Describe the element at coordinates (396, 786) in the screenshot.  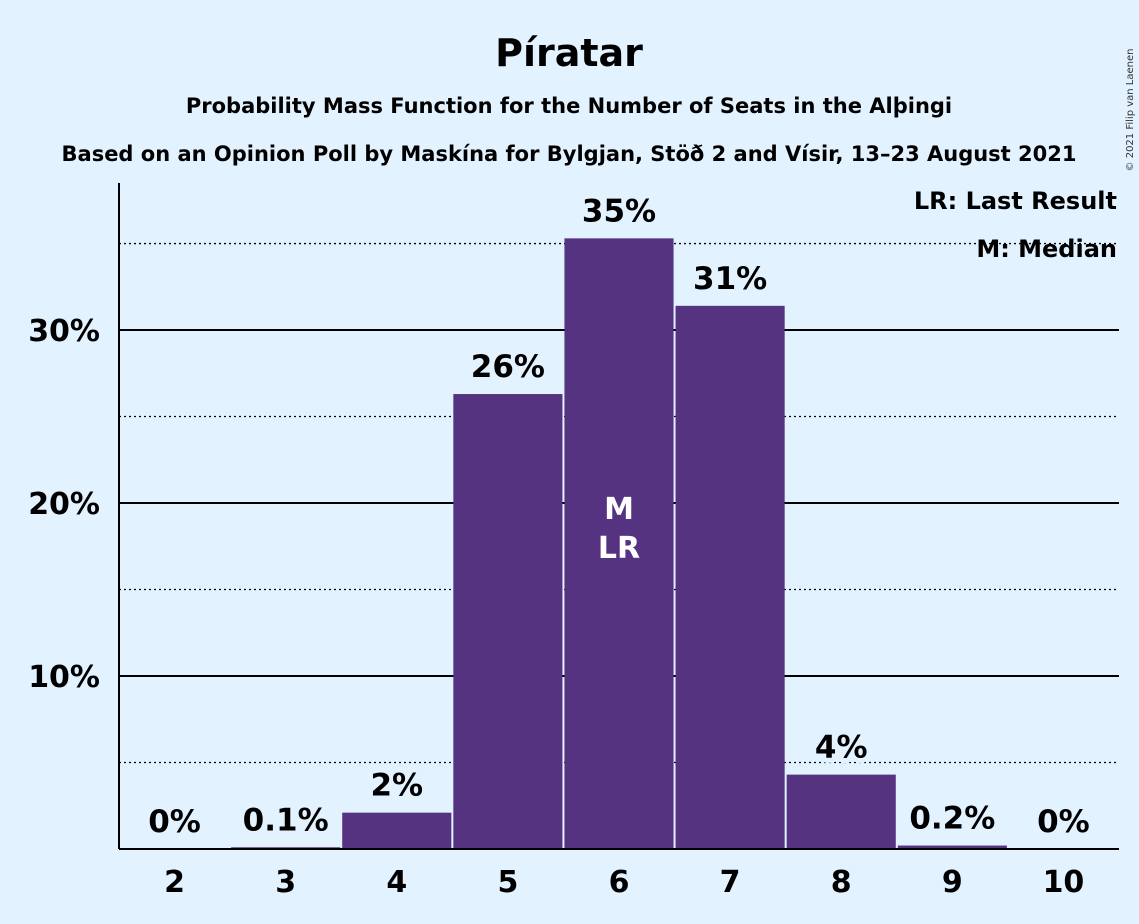
I see `bar-label-4: 2%` at that location.